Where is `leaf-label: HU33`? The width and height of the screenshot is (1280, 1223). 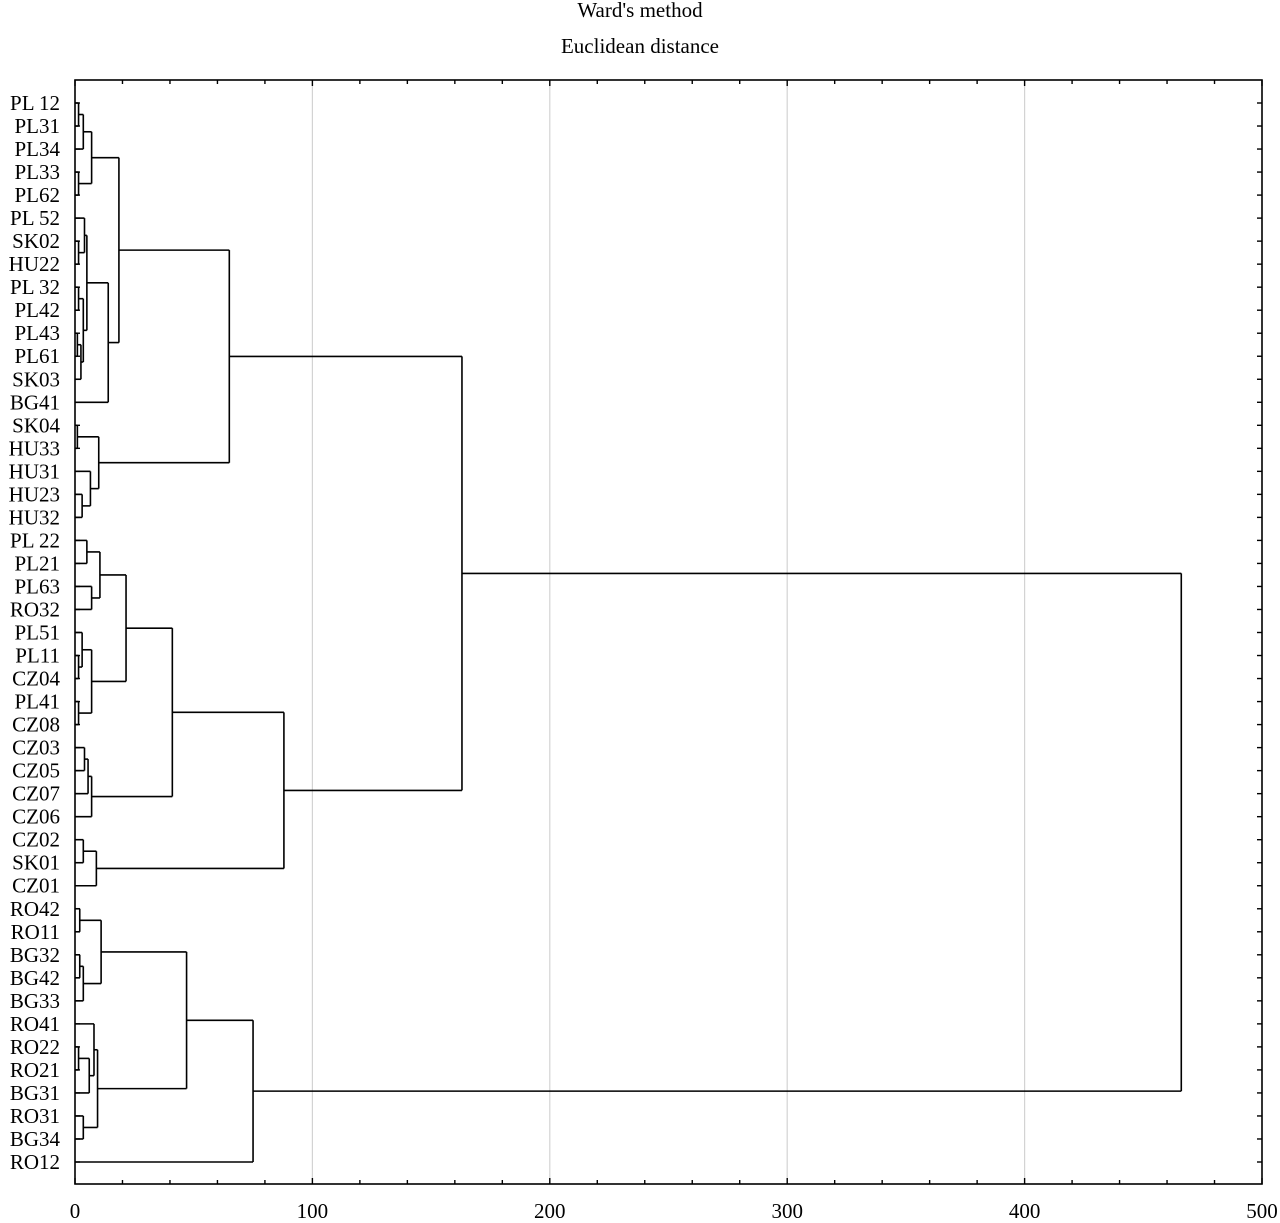
leaf-label: HU33 is located at coordinates (34, 448).